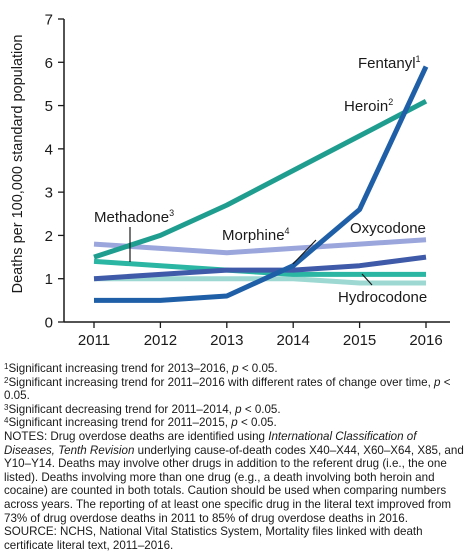 The width and height of the screenshot is (474, 557). I want to click on series-label-methadone: Methadone3, so click(134, 217).